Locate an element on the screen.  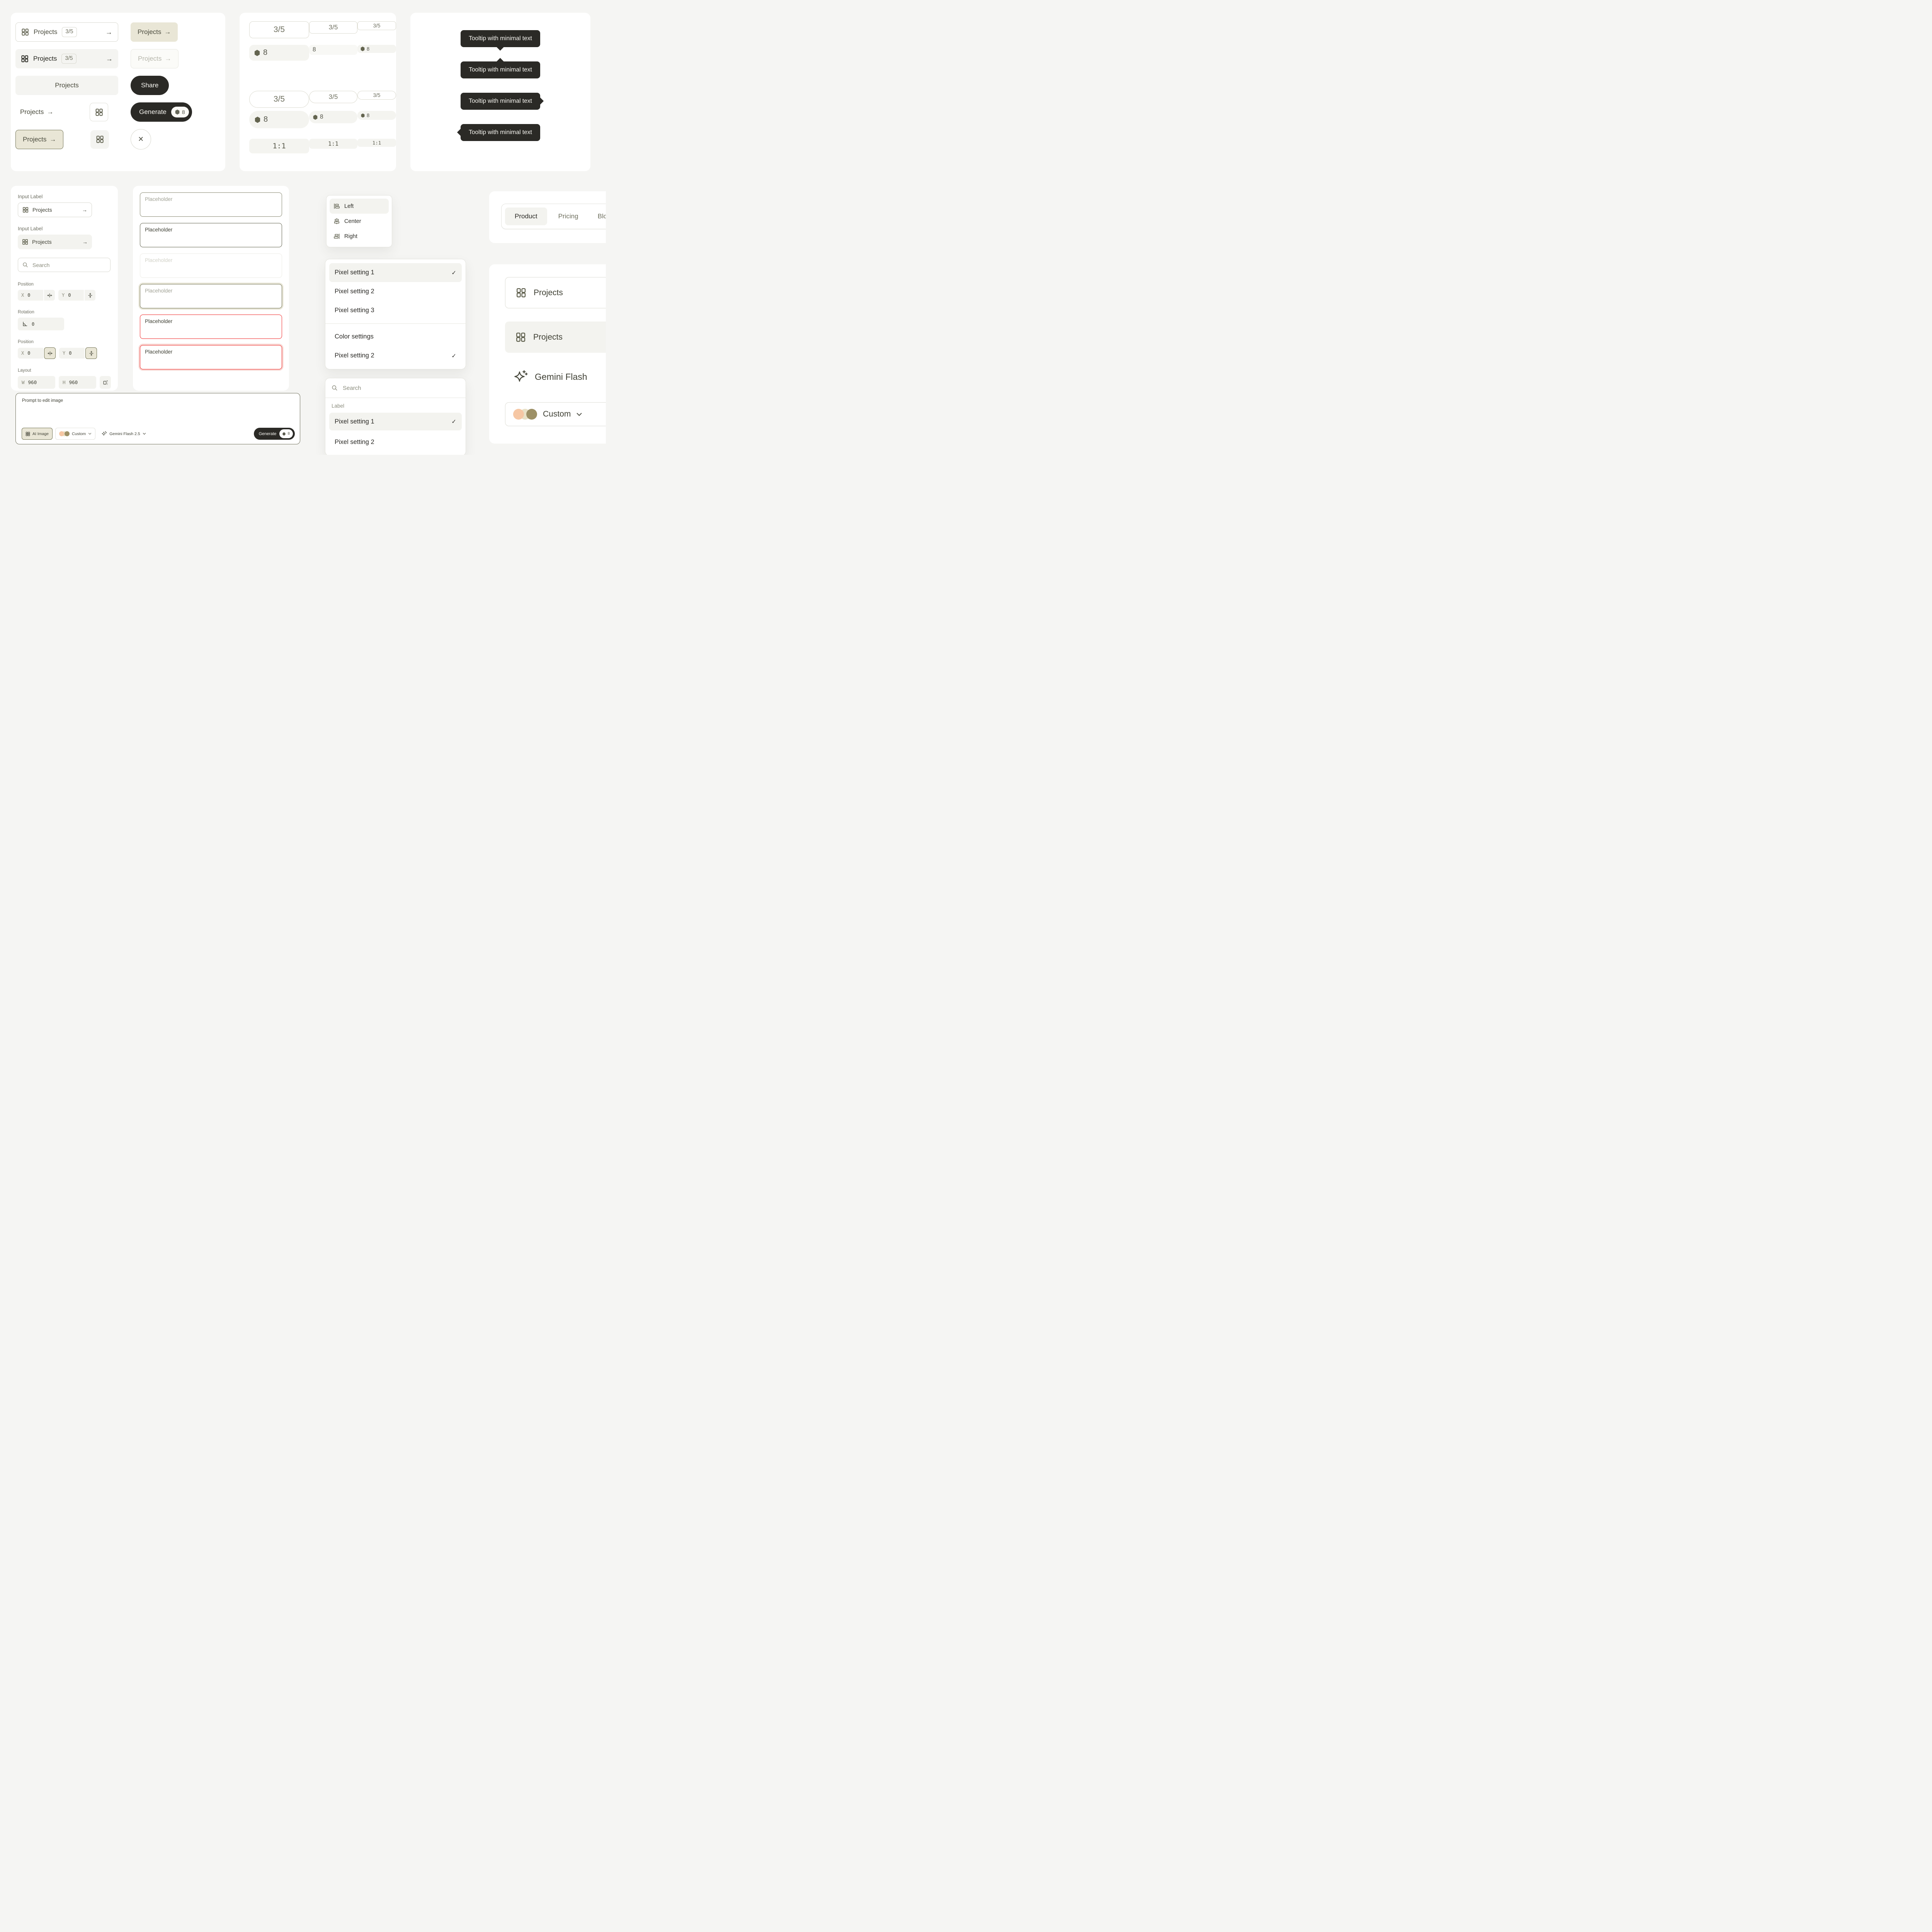
layout-label: Layout is located at coordinates (25, 371).